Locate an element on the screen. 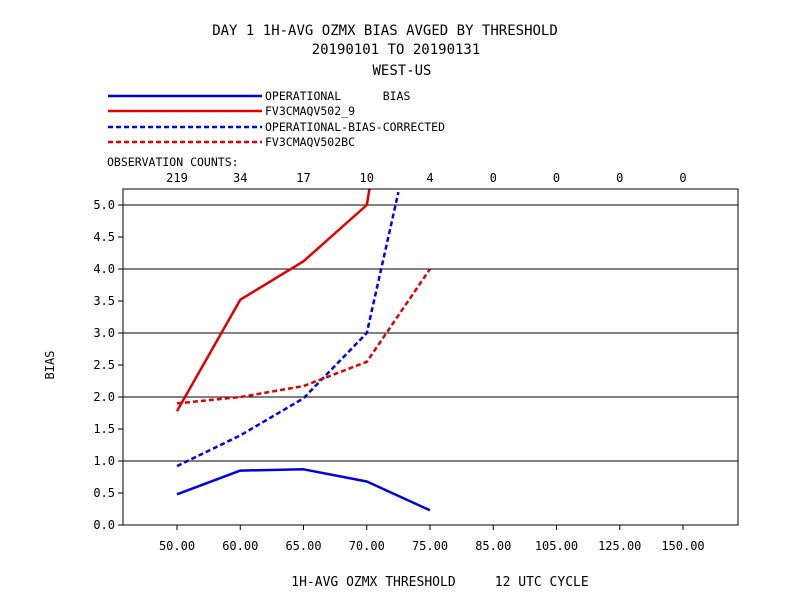 The height and width of the screenshot is (612, 792). x-tick-label: 125.00 is located at coordinates (619, 546).